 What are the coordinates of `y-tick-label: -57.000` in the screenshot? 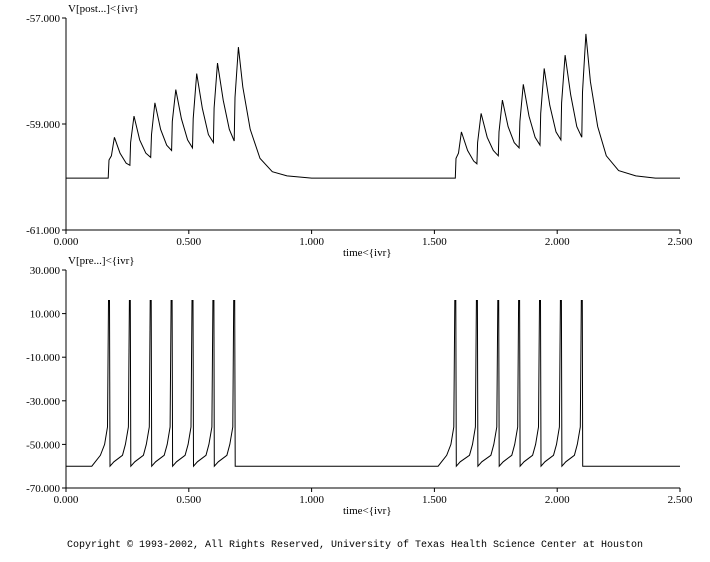 It's located at (43, 19).